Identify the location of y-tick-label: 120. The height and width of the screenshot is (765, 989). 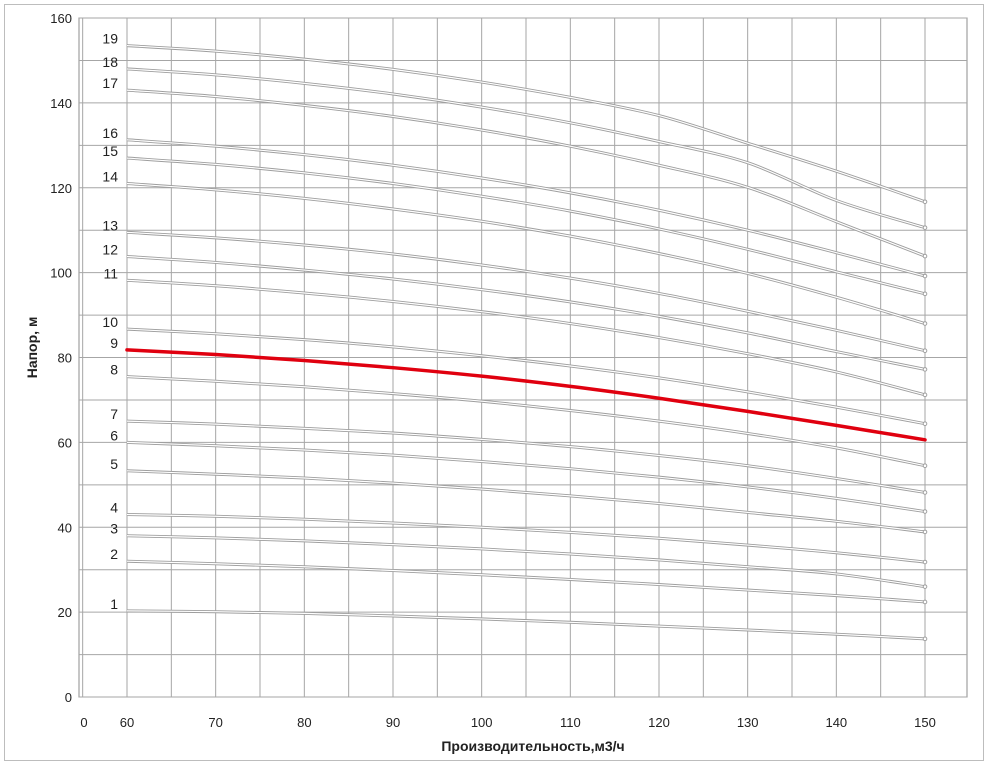
(61, 188).